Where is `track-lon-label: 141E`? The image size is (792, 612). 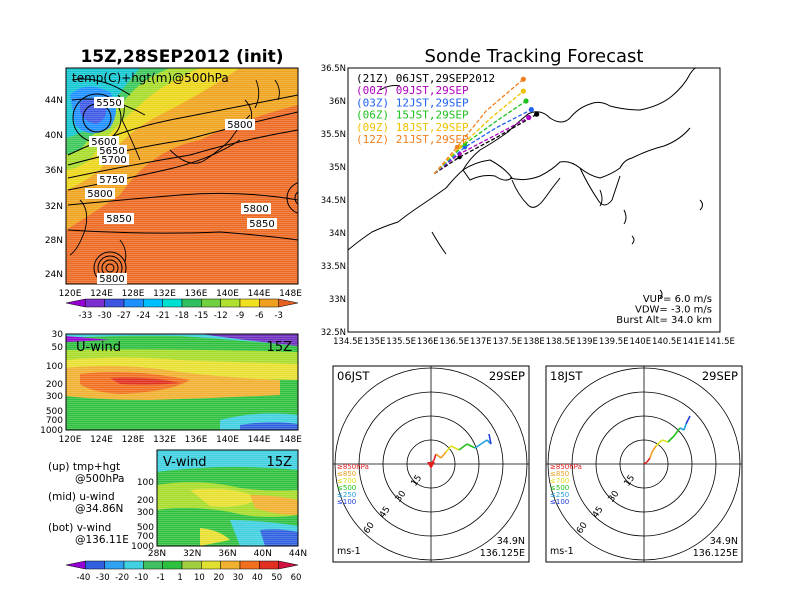
track-lon-label: 141E is located at coordinates (694, 342).